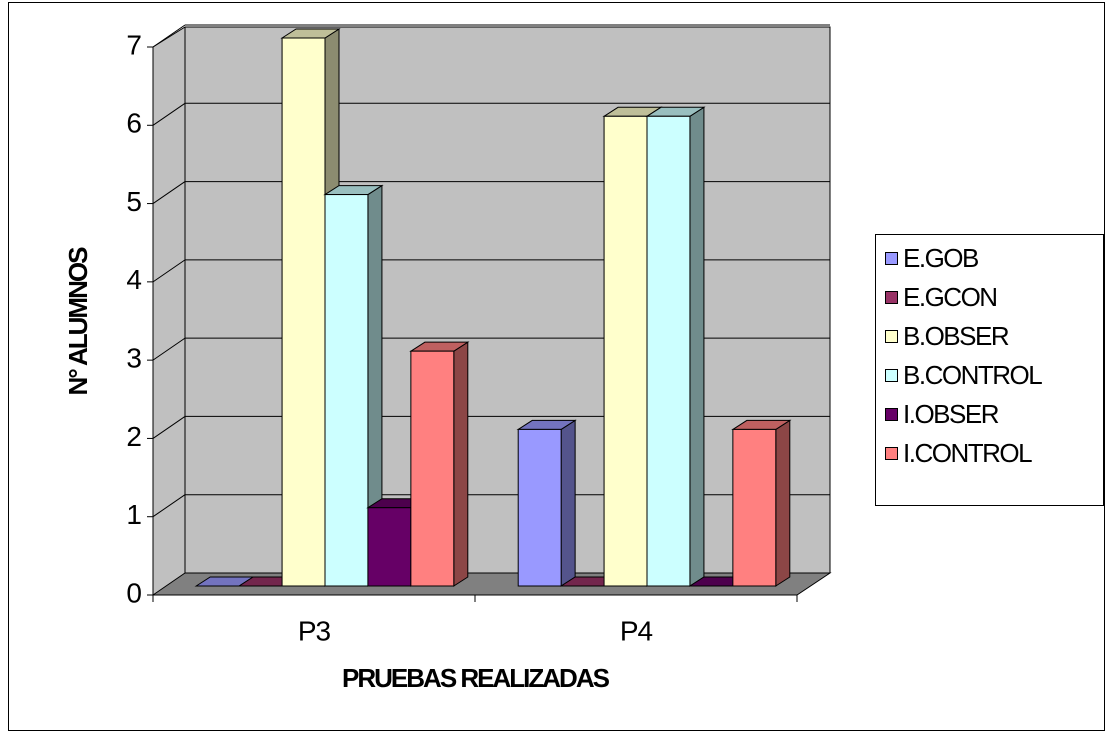 The height and width of the screenshot is (733, 1108). Describe the element at coordinates (133, 514) in the screenshot. I see `y-tick-label: 1` at that location.